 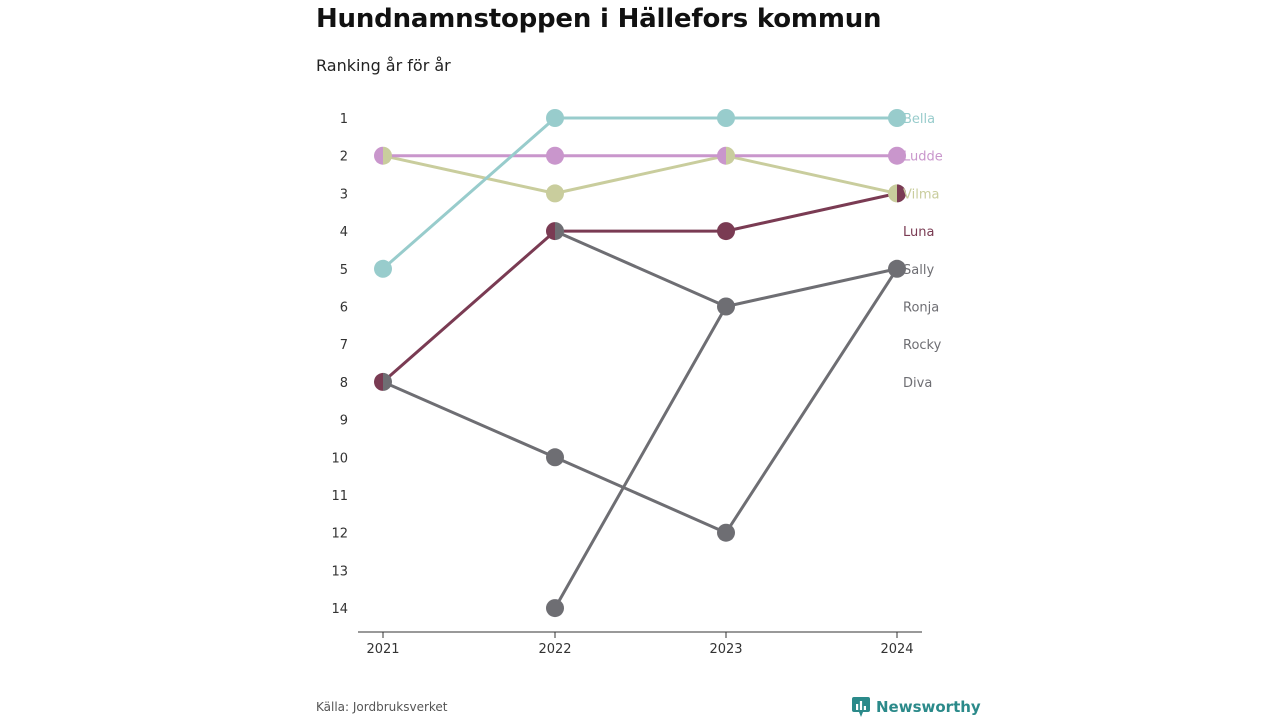 What do you see at coordinates (918, 232) in the screenshot?
I see `series-label-luna: Luna` at bounding box center [918, 232].